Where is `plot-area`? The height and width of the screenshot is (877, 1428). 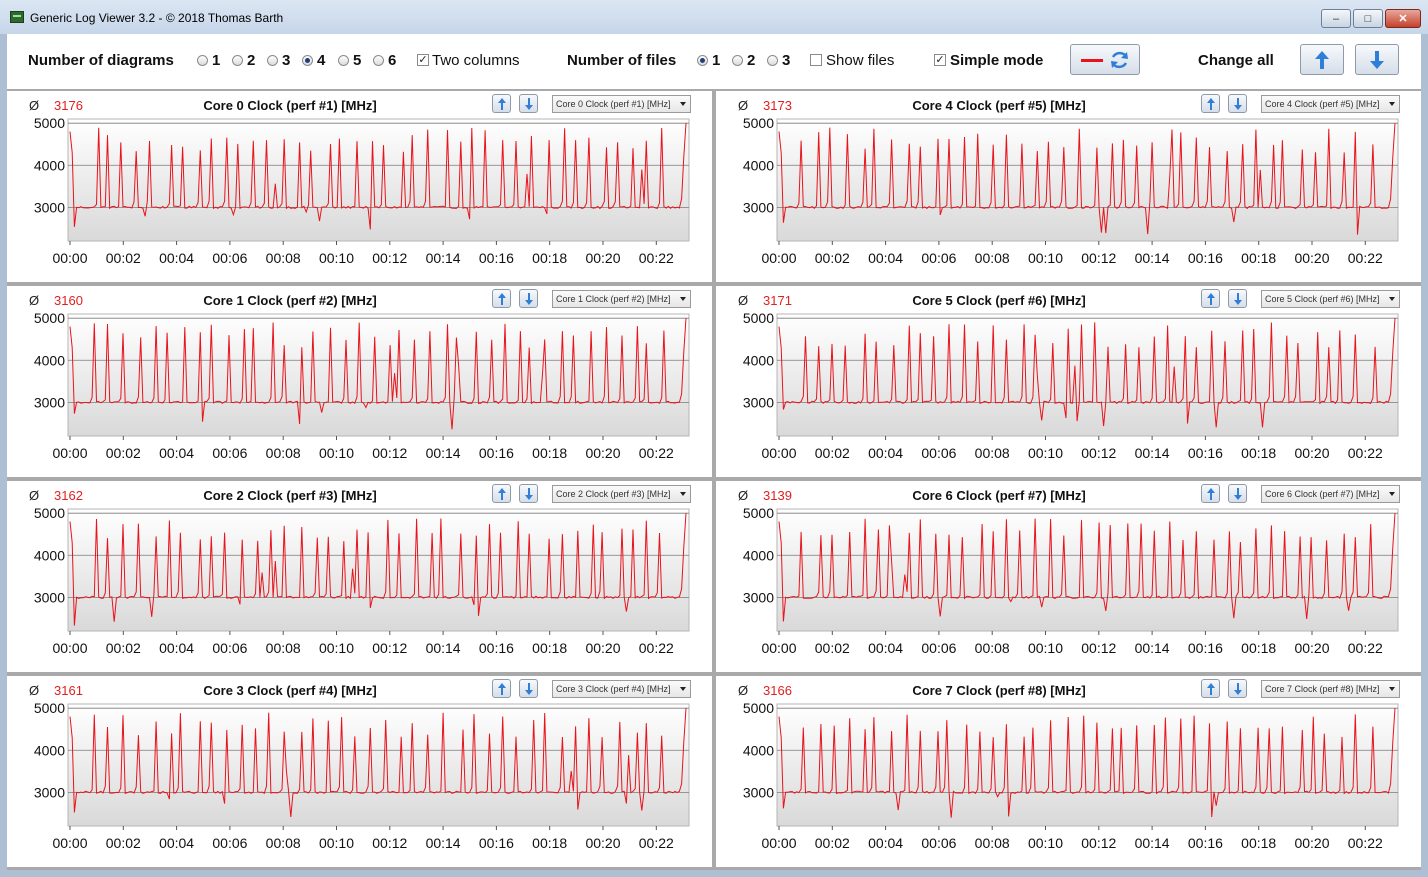
plot-area is located at coordinates (378, 375).